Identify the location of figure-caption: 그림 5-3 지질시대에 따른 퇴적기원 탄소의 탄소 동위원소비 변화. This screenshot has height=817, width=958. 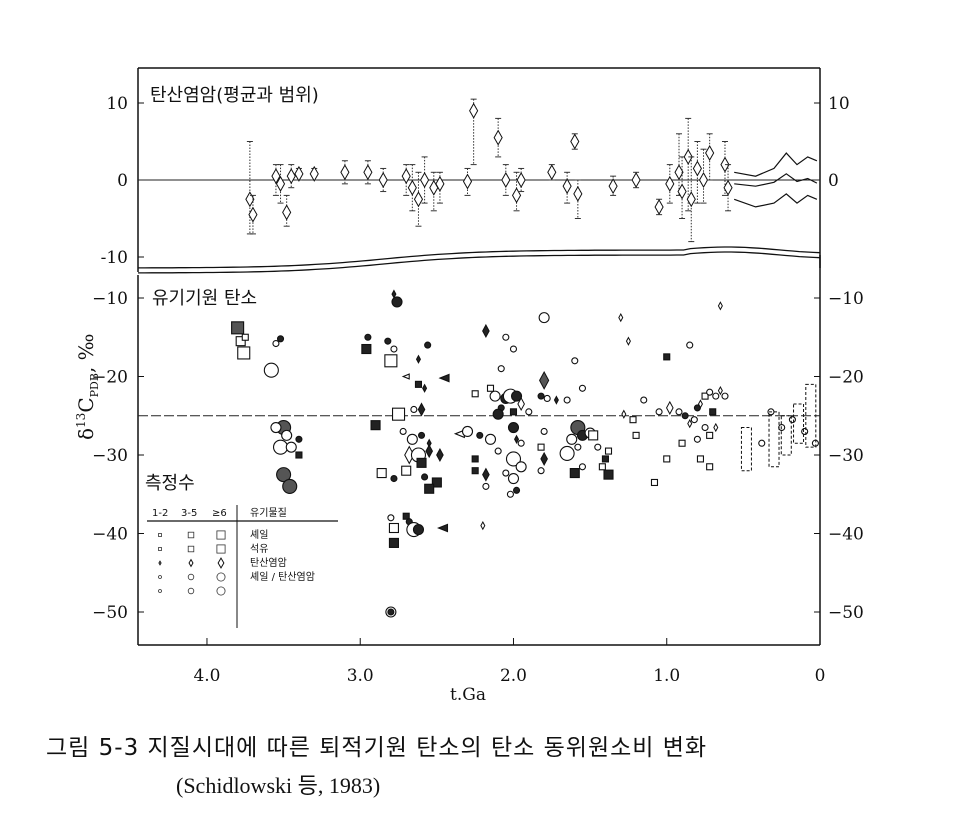
(377, 748).